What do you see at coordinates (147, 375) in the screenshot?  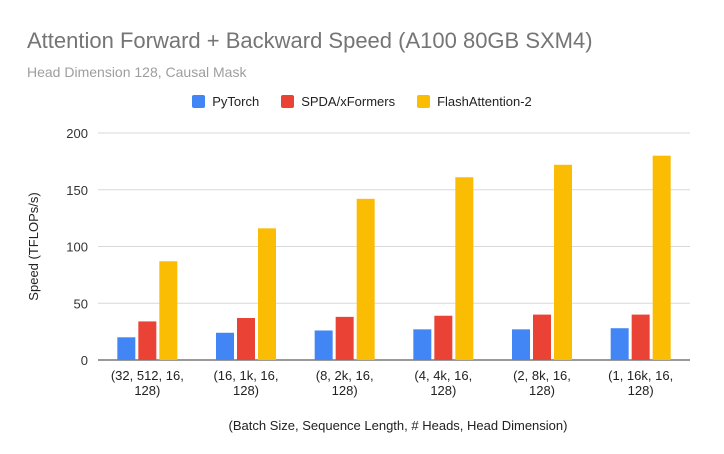 I see `x-tick-label: (32, 512, 16,` at bounding box center [147, 375].